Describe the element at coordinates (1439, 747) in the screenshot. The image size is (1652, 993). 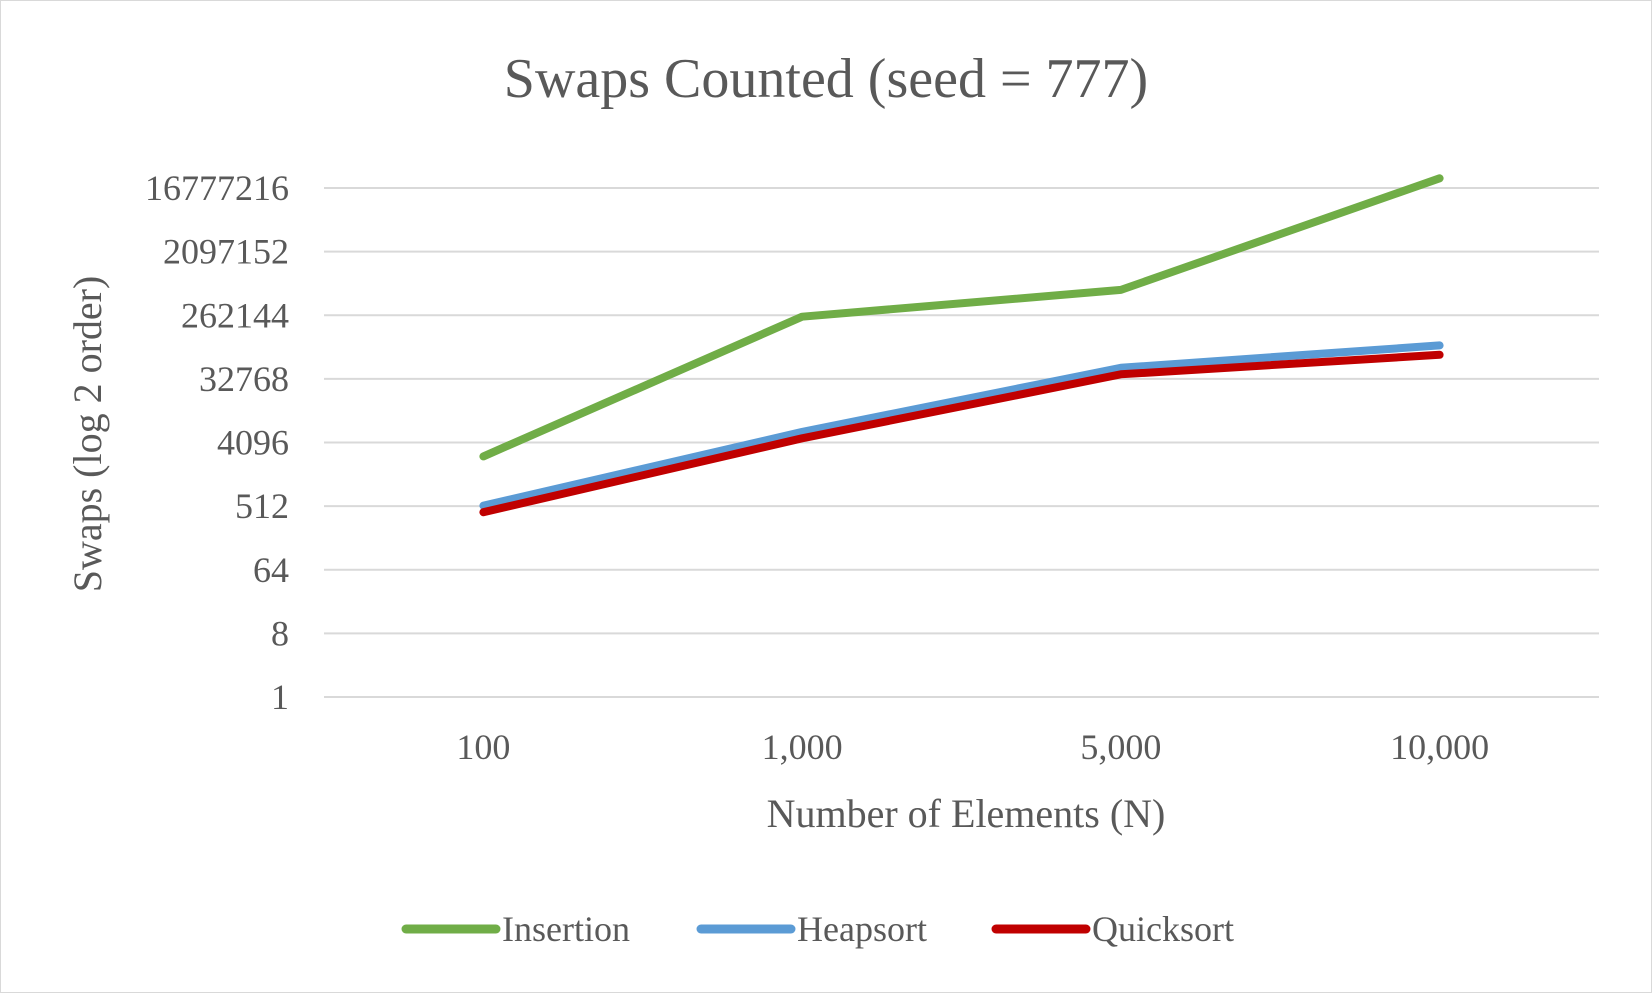
I see `x-tick-label: 10,000` at that location.